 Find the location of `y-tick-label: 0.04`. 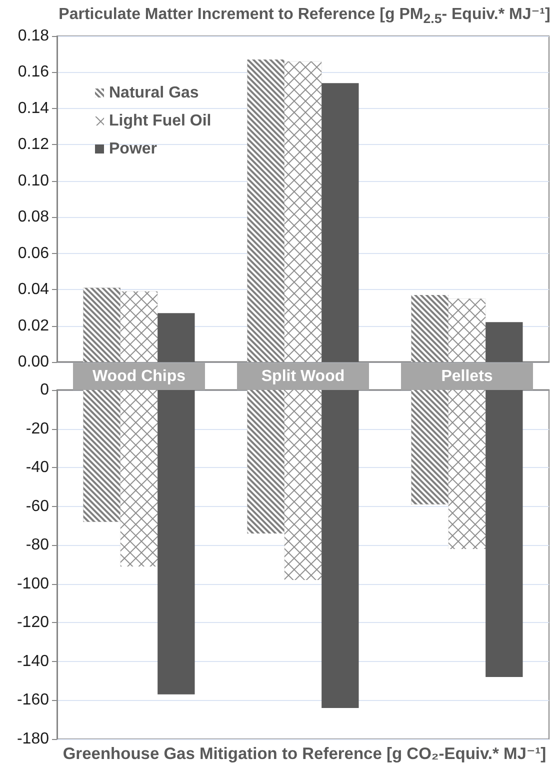

y-tick-label: 0.04 is located at coordinates (34, 289).